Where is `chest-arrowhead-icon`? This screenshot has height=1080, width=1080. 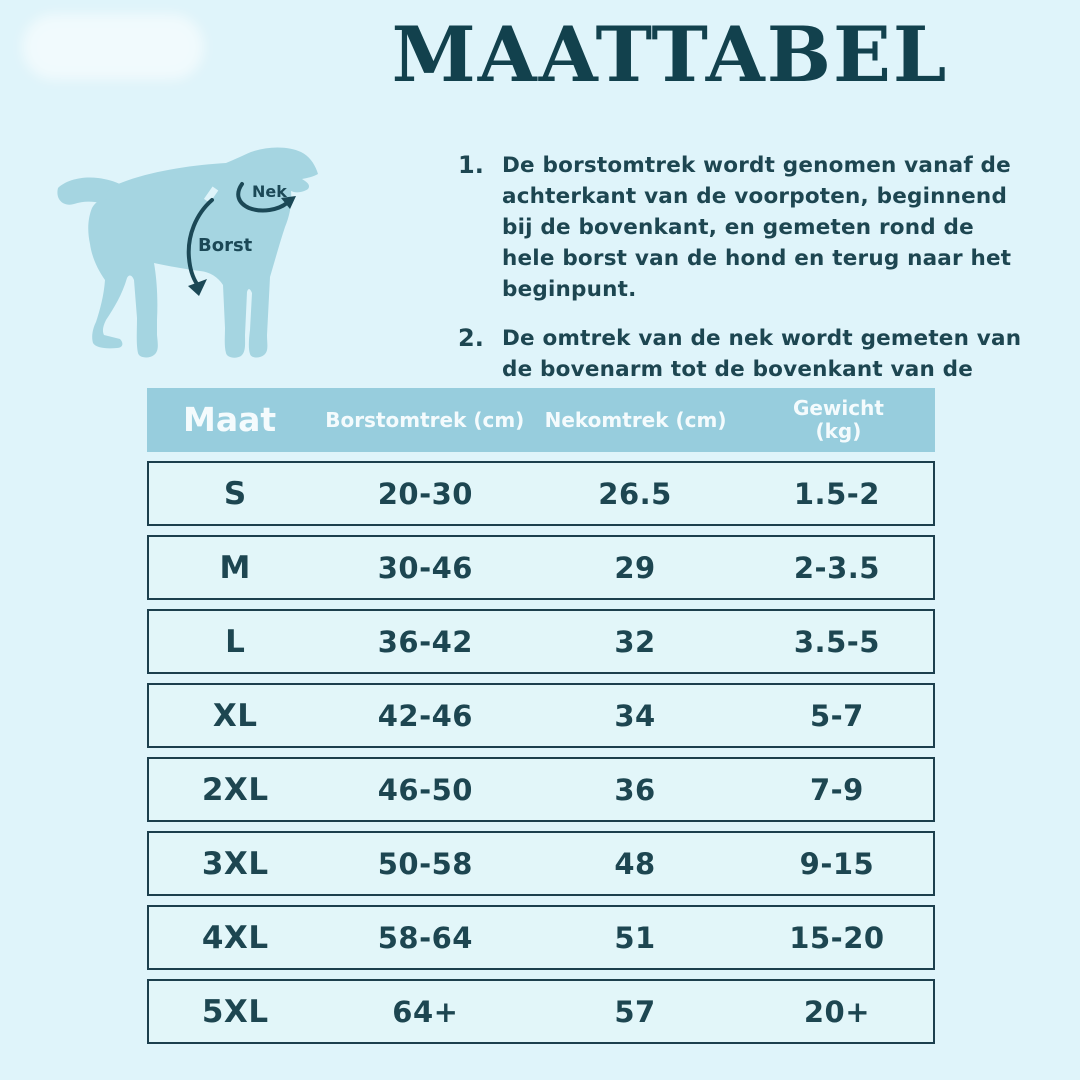
chest-arrowhead-icon is located at coordinates (197, 287).